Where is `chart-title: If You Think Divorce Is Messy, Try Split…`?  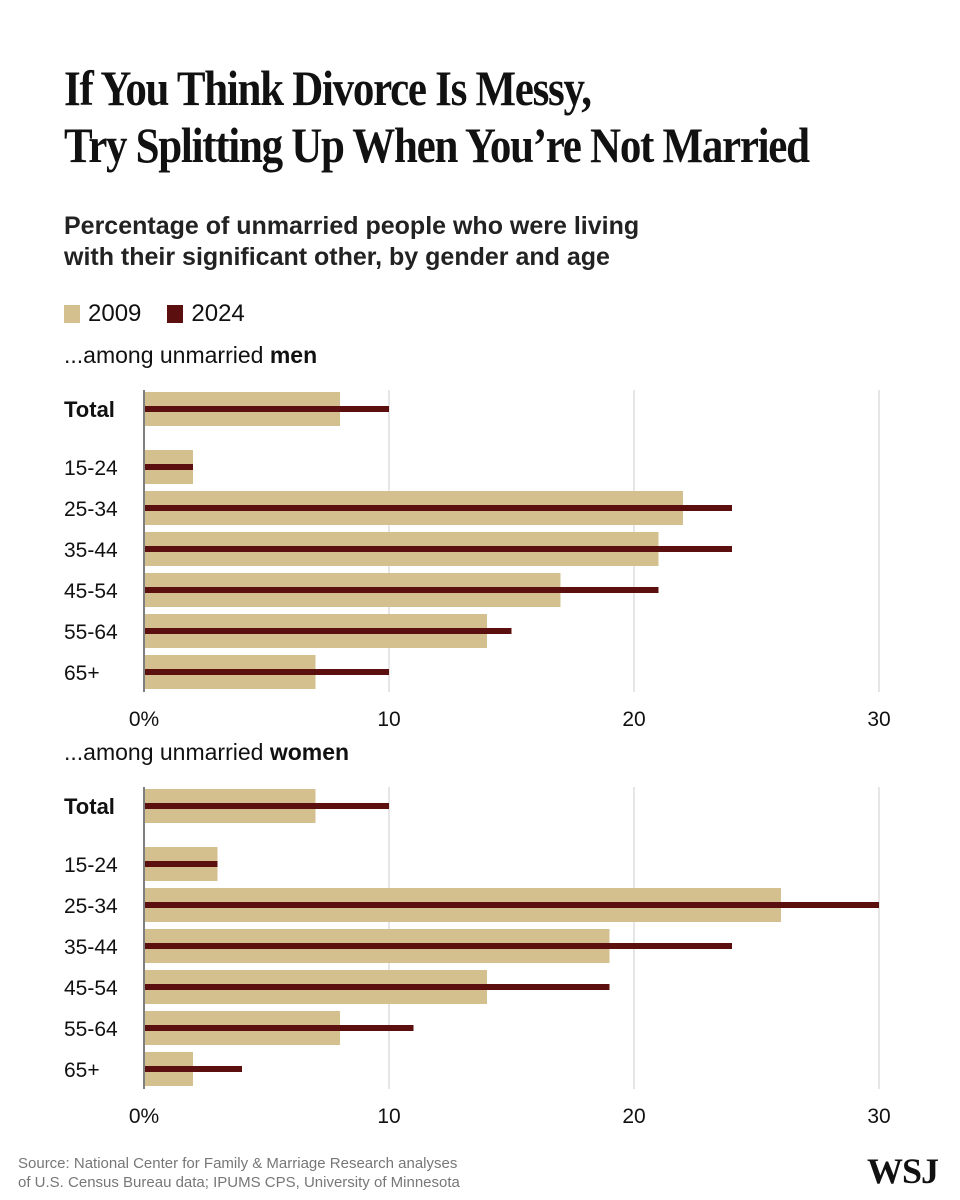
chart-title: If You Think Divorce Is Messy, Try Split… is located at coordinates (437, 117).